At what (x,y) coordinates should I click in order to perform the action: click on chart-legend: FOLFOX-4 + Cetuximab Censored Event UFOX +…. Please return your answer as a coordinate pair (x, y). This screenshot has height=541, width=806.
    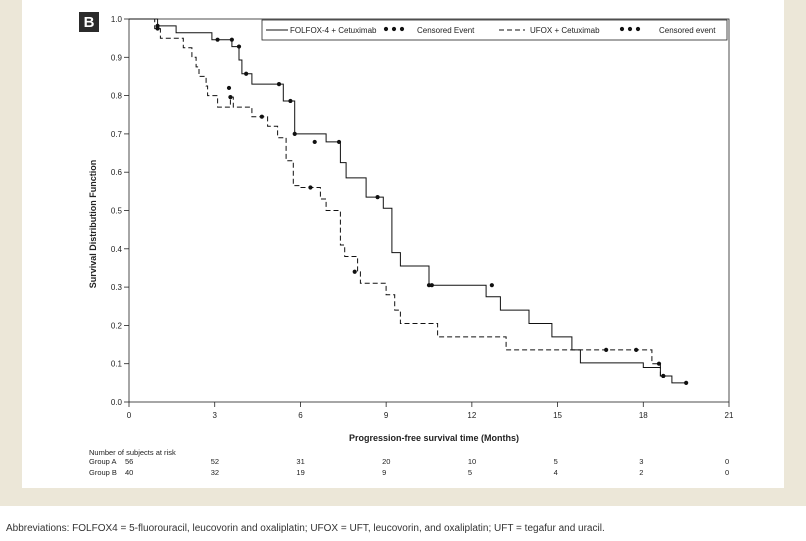
    Looking at the image, I should click on (494, 30).